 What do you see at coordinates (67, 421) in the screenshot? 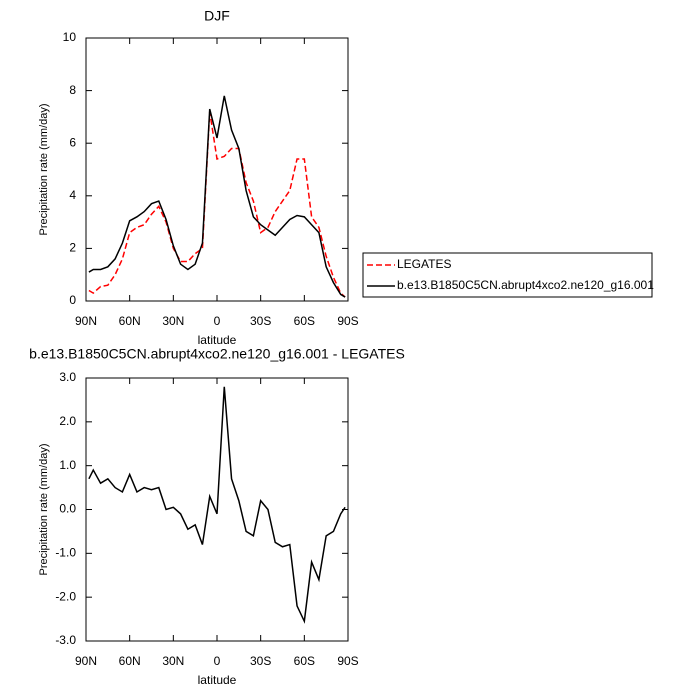
I see `y-tick-label: 2.0` at bounding box center [67, 421].